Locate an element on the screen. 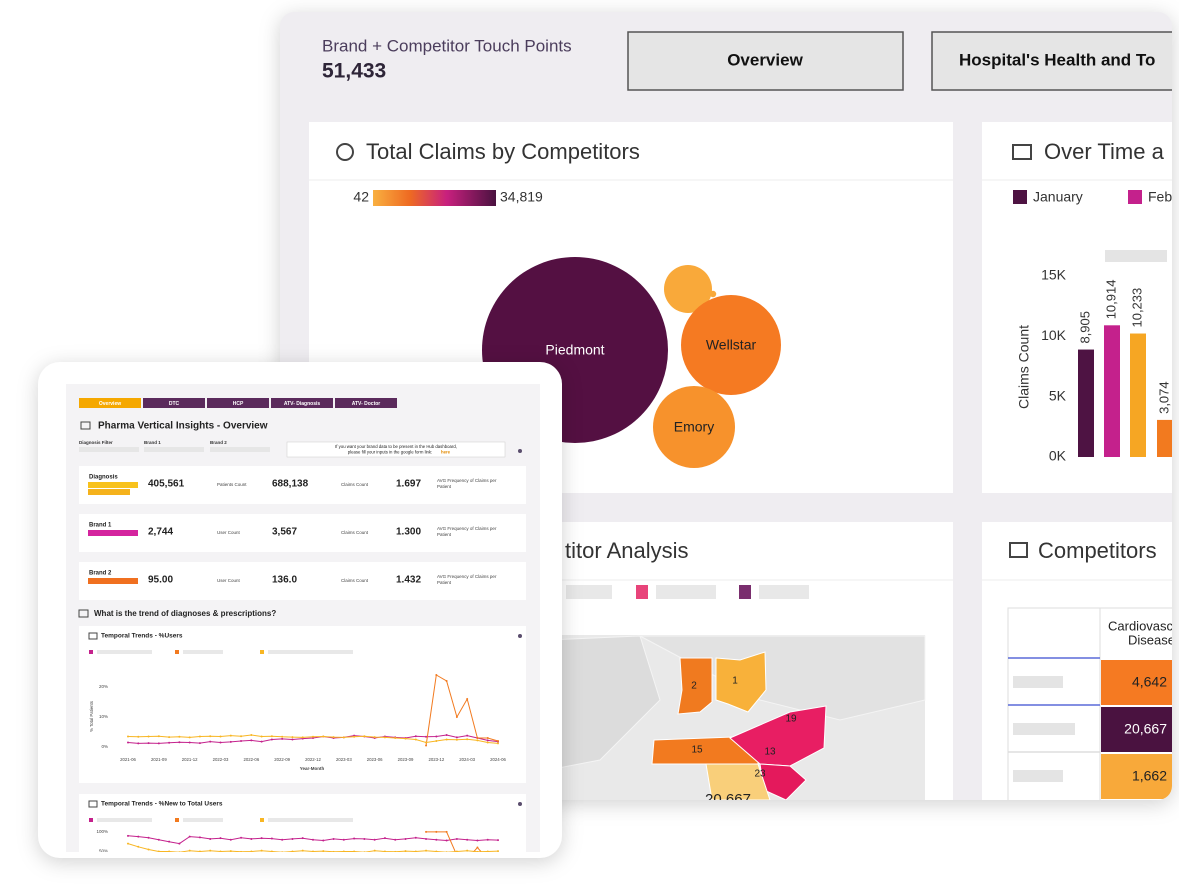 Image resolution: width=1179 pixels, height=896 pixels. cell-value: 4,642 is located at coordinates (1149, 682).